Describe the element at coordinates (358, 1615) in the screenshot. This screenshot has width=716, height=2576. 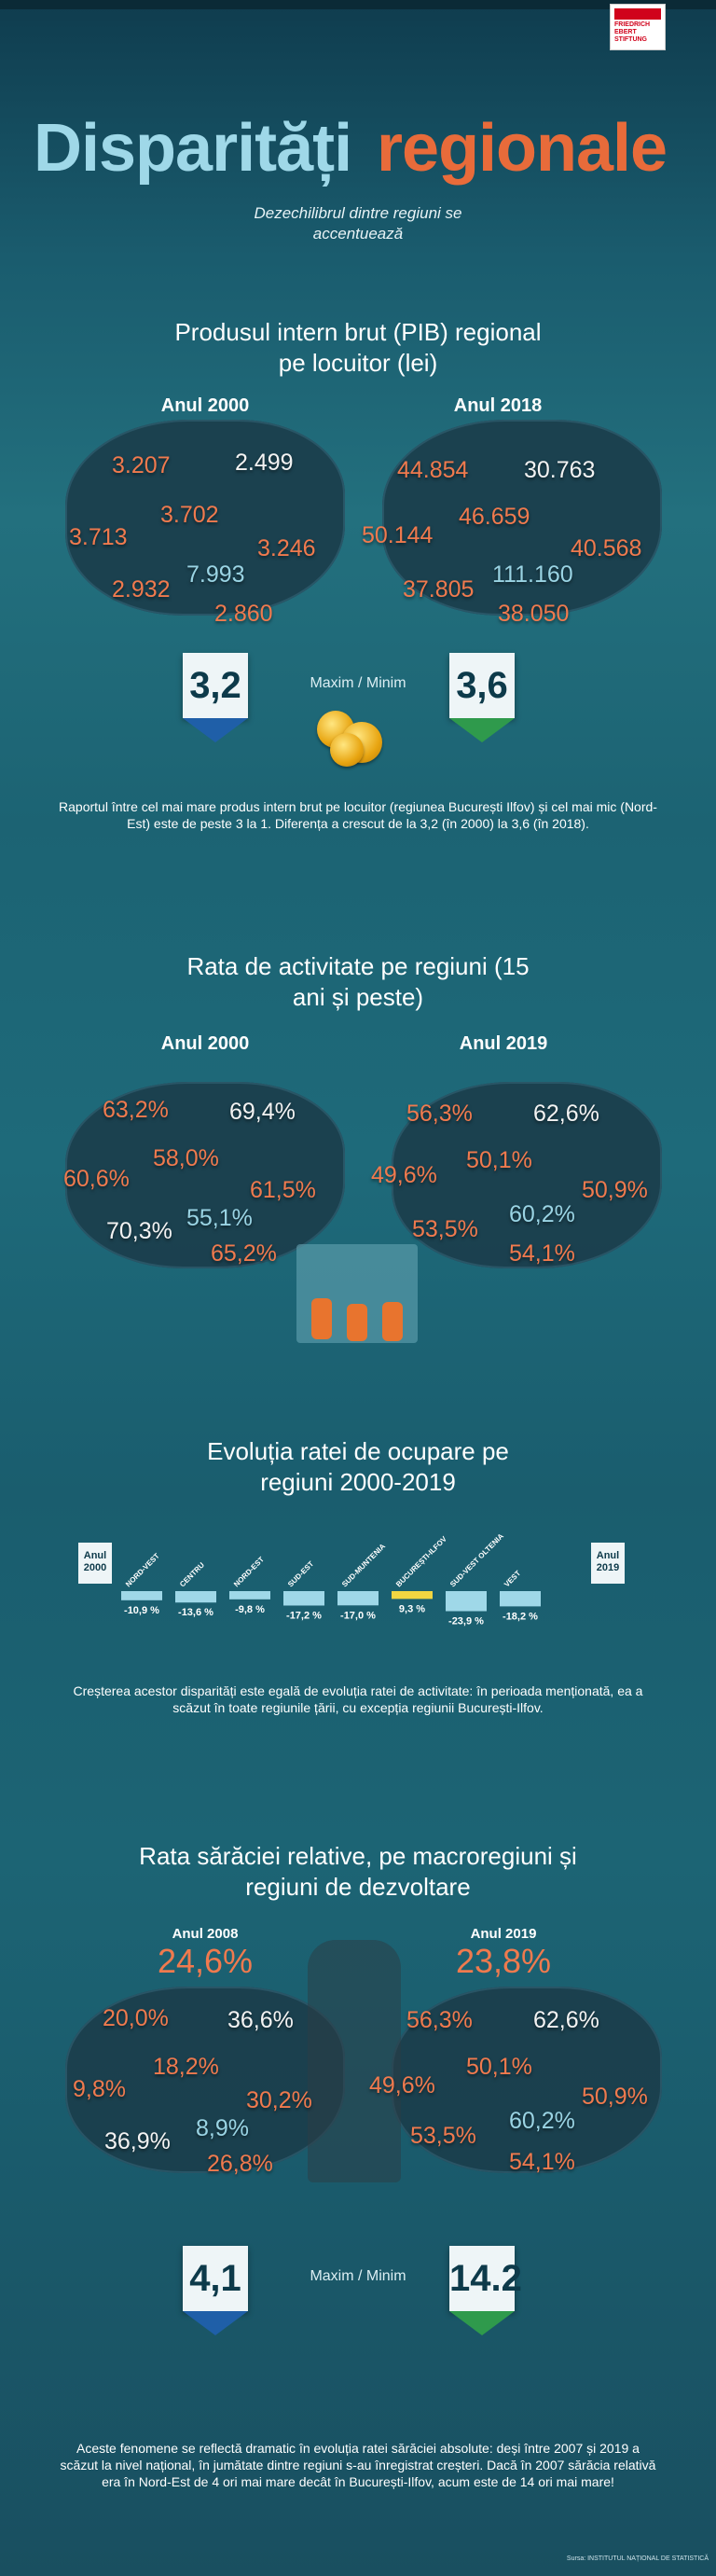
I see `ocupare-bar-value: -17,0 %` at that location.